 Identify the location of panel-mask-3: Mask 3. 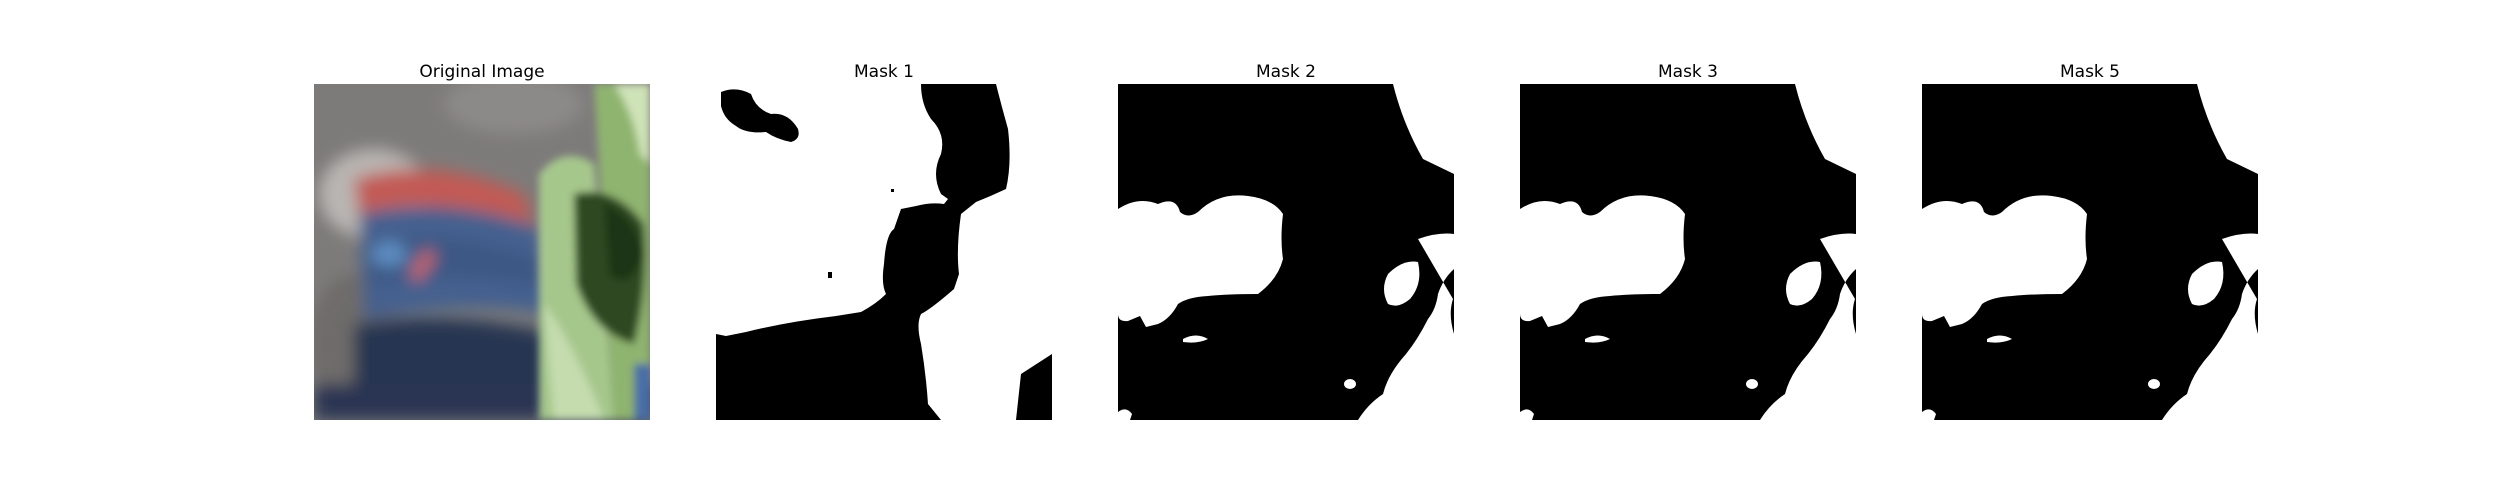
(1688, 240).